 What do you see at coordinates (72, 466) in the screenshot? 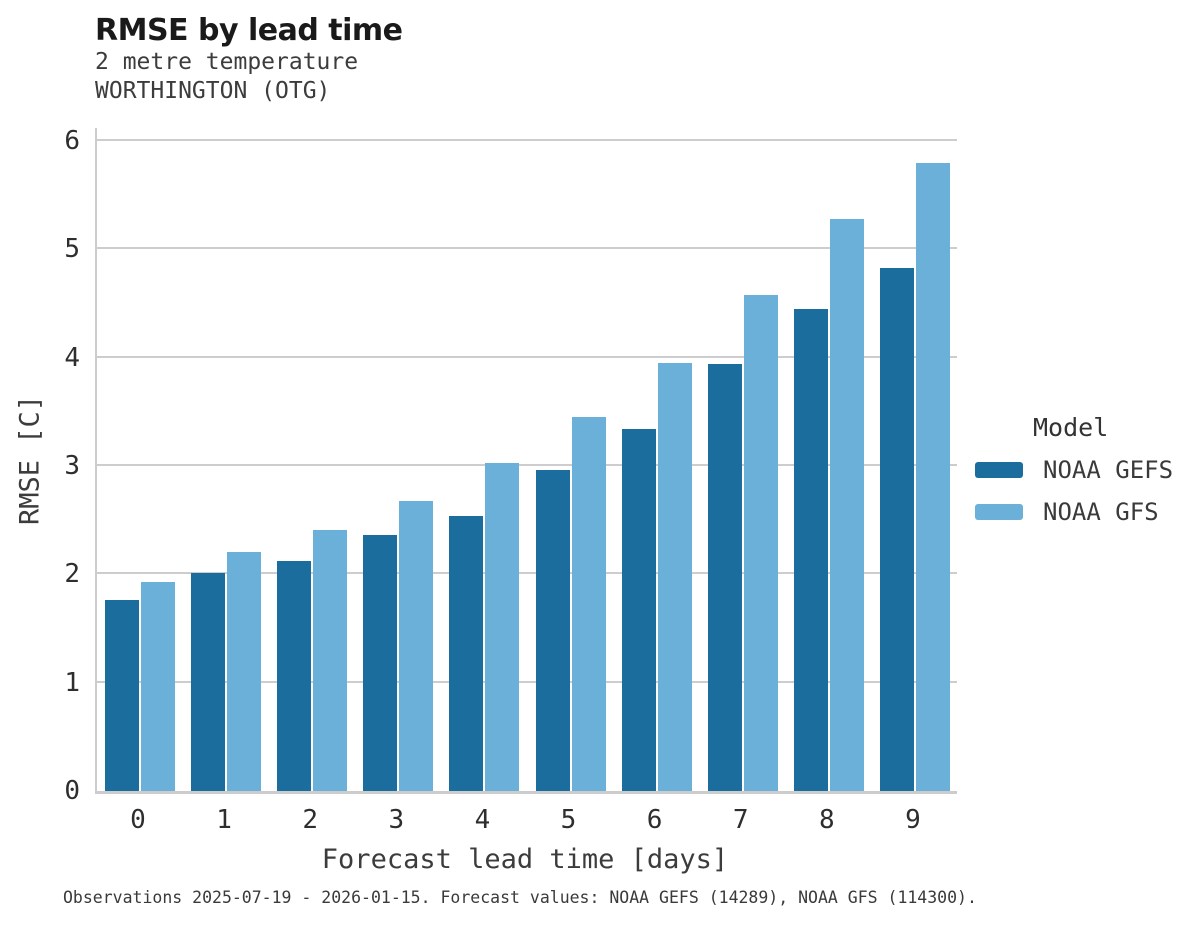
I see `y-tick-label-3: 3` at bounding box center [72, 466].